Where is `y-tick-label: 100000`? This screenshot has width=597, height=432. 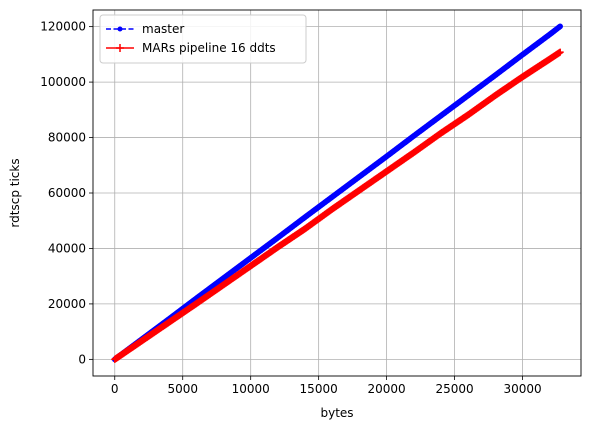 y-tick-label: 100000 is located at coordinates (63, 82).